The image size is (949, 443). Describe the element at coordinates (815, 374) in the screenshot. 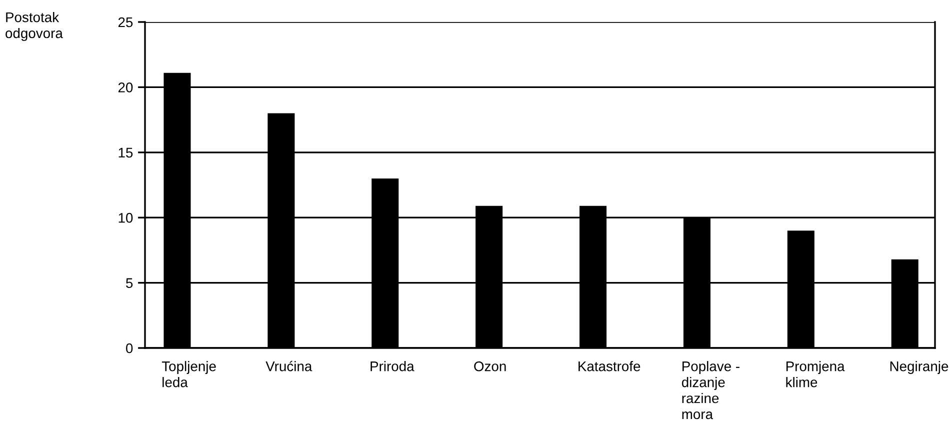

I see `x-tick-label: Promjena klime` at that location.